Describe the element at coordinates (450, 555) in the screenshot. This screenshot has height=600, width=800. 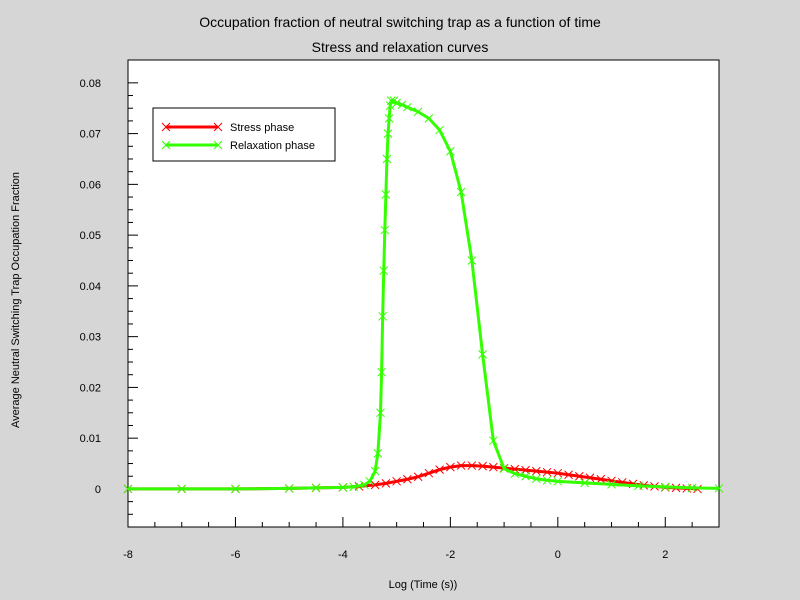
I see `x-tick-label: -2` at that location.